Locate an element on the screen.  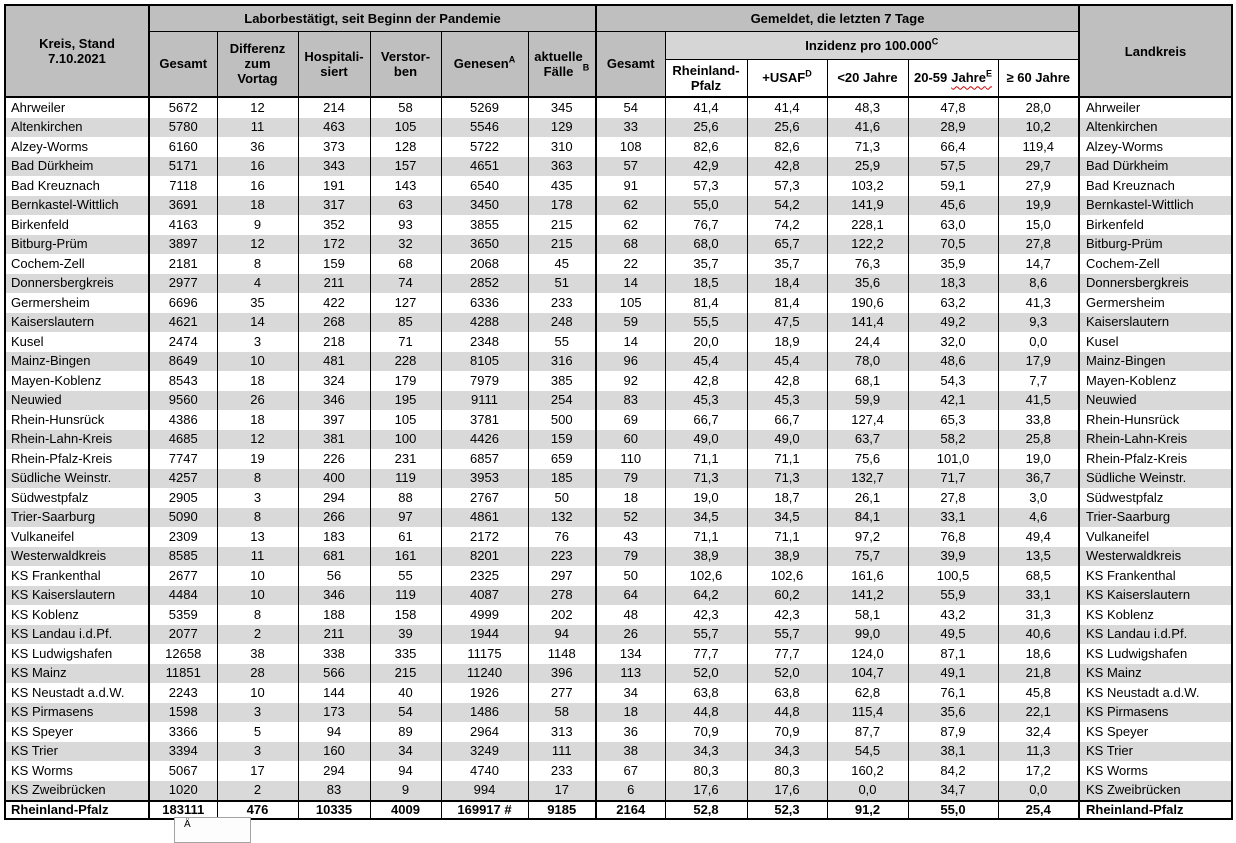
cell-value: 41,6 is located at coordinates (867, 127).